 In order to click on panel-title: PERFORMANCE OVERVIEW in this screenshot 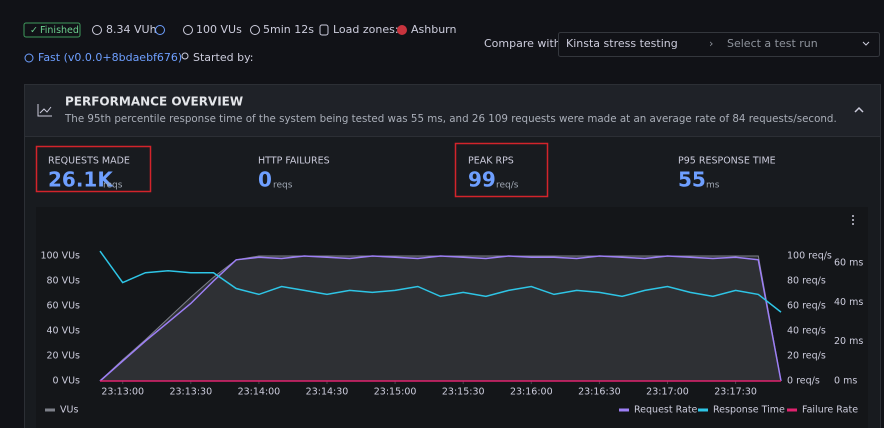, I will do `click(154, 102)`.